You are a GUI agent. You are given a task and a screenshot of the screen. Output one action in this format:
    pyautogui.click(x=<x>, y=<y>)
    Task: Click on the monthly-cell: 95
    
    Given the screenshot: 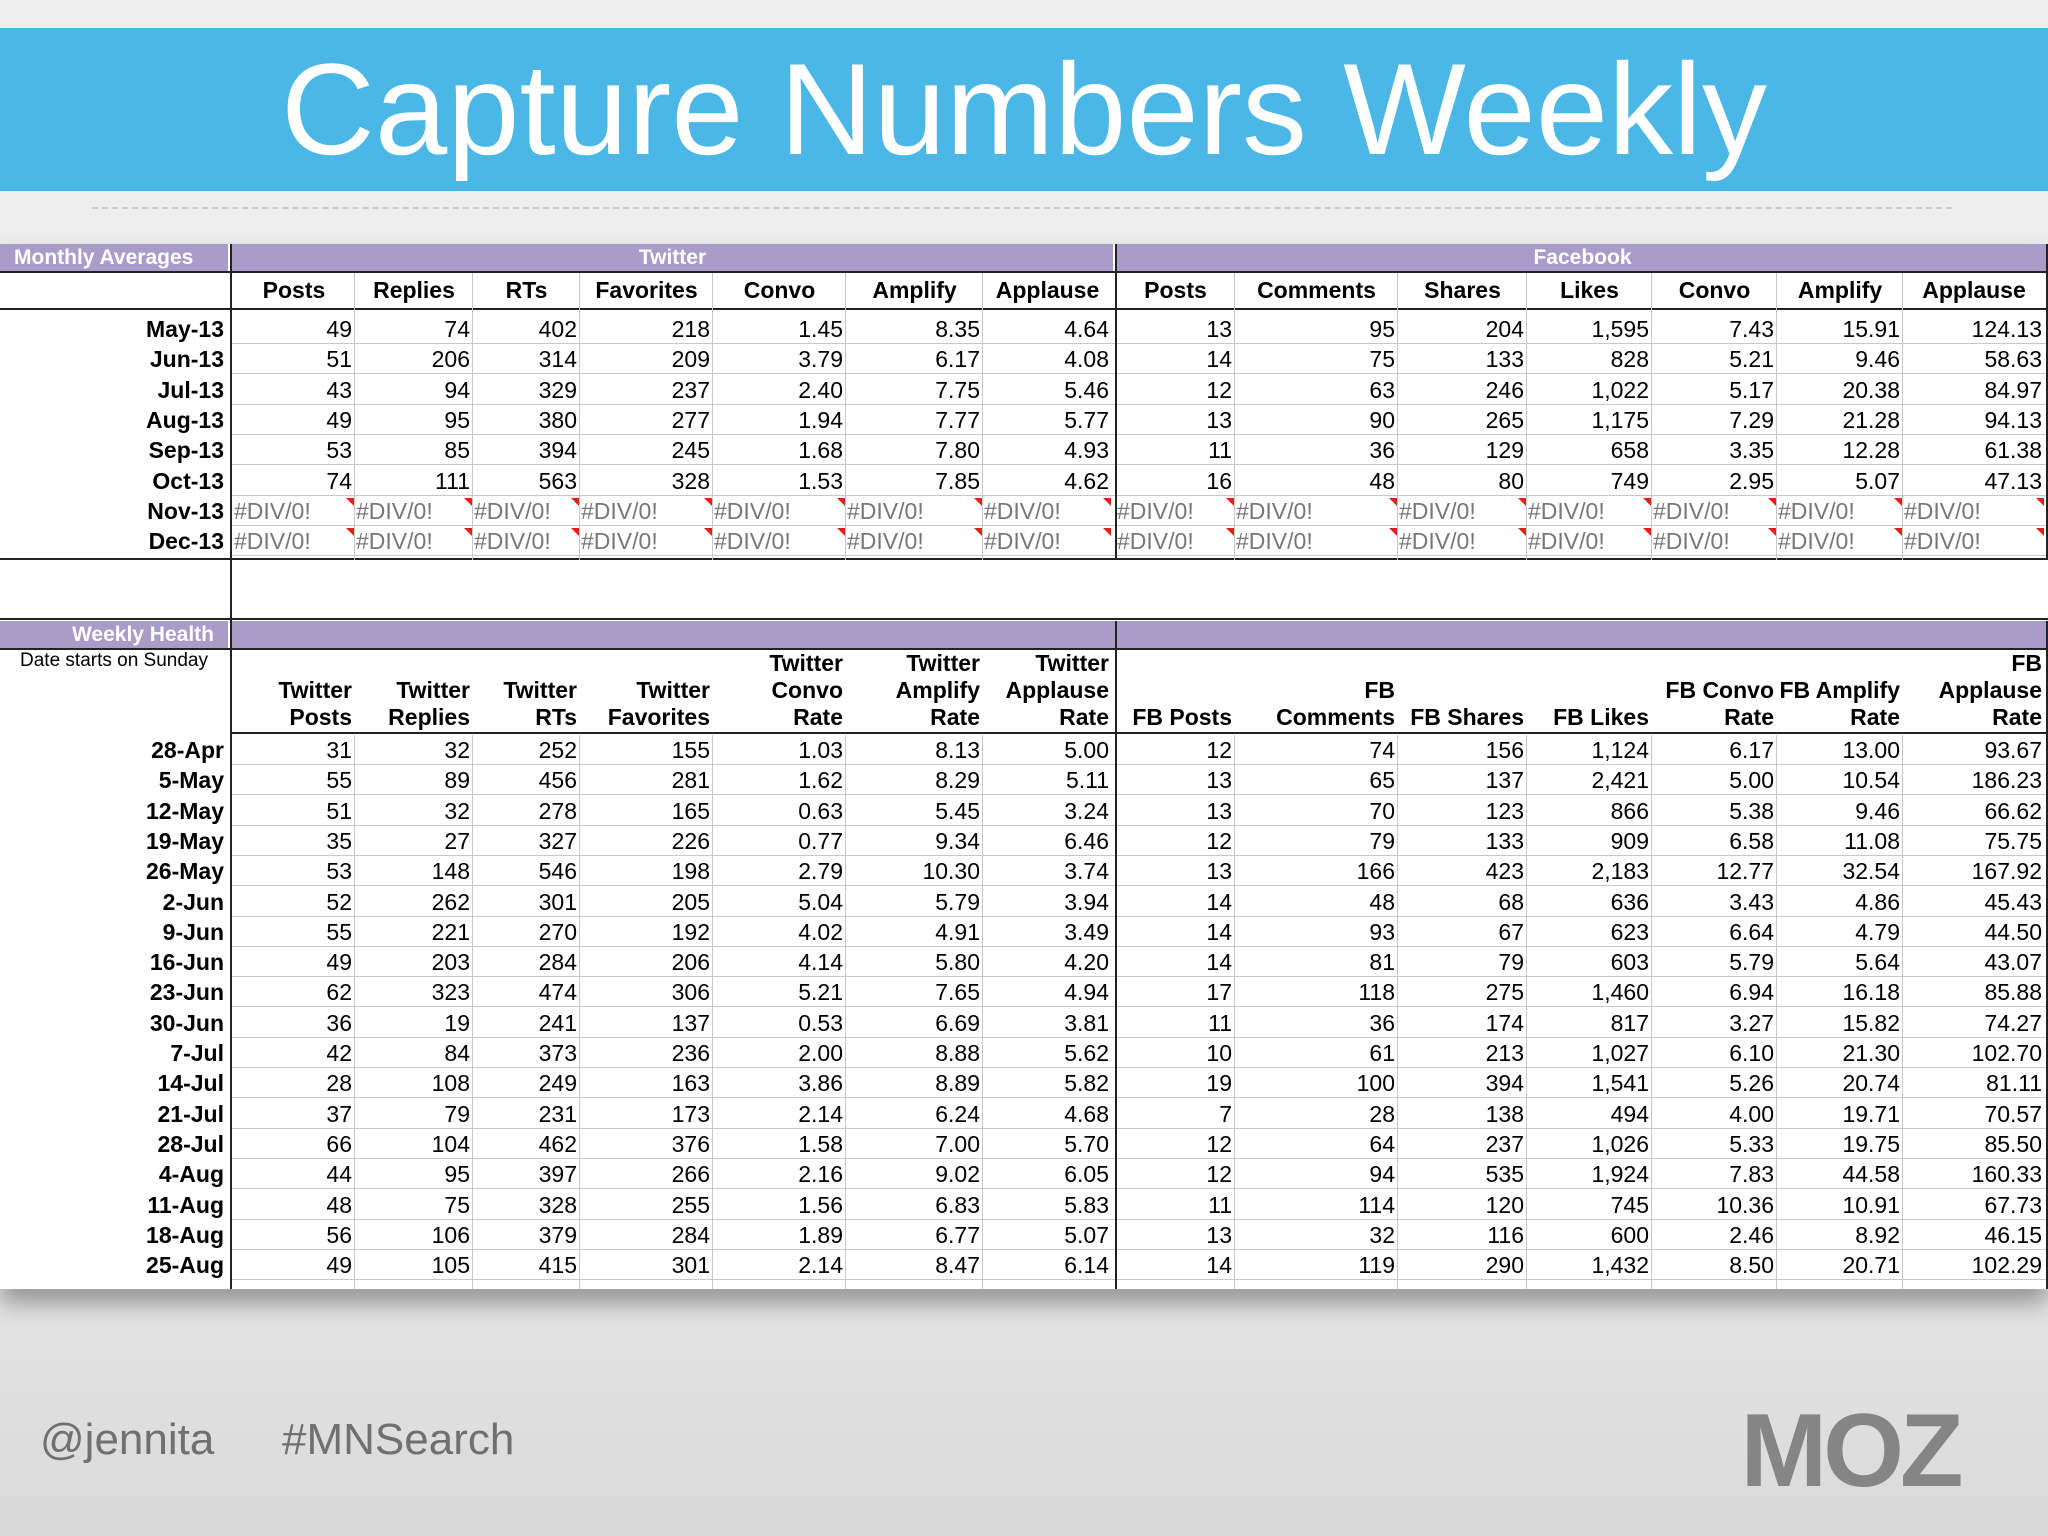 What is the action you would take?
    pyautogui.click(x=1382, y=329)
    